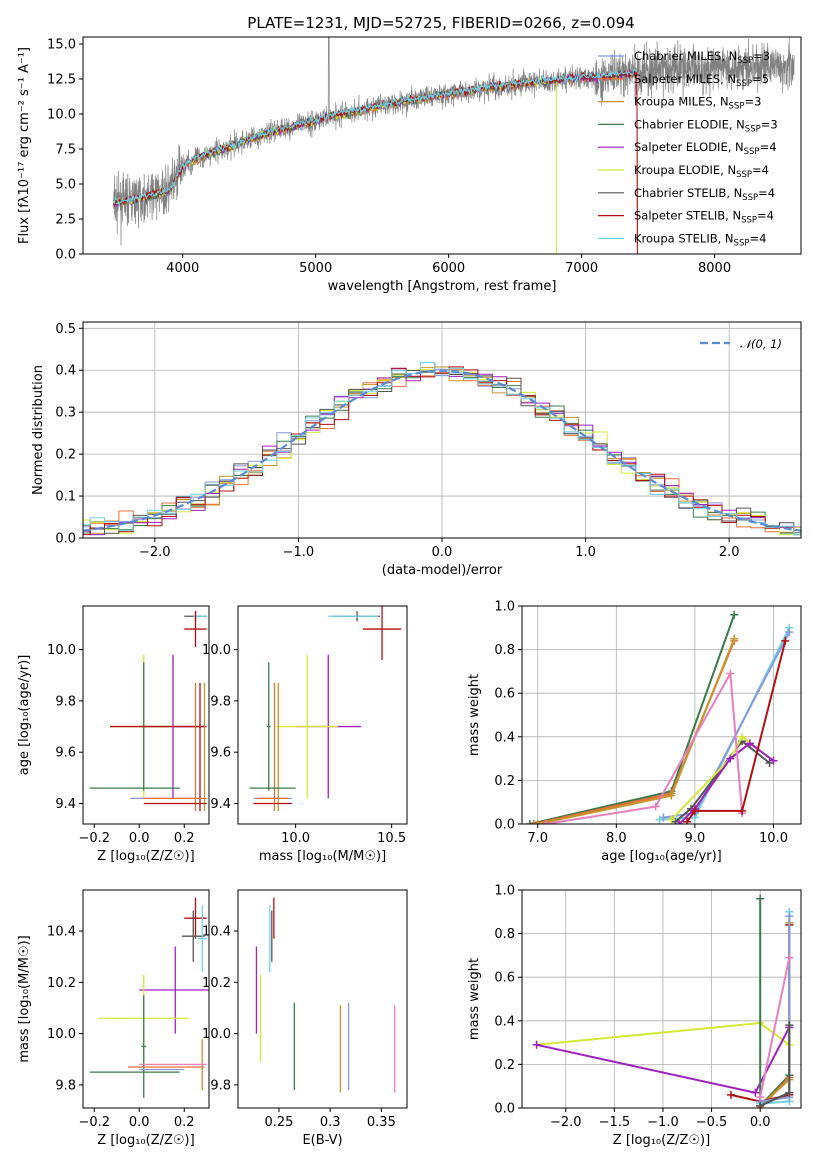 Image resolution: width=819 pixels, height=1170 pixels. Describe the element at coordinates (295, 838) in the screenshot. I see `x-tick-label: 10.0` at that location.